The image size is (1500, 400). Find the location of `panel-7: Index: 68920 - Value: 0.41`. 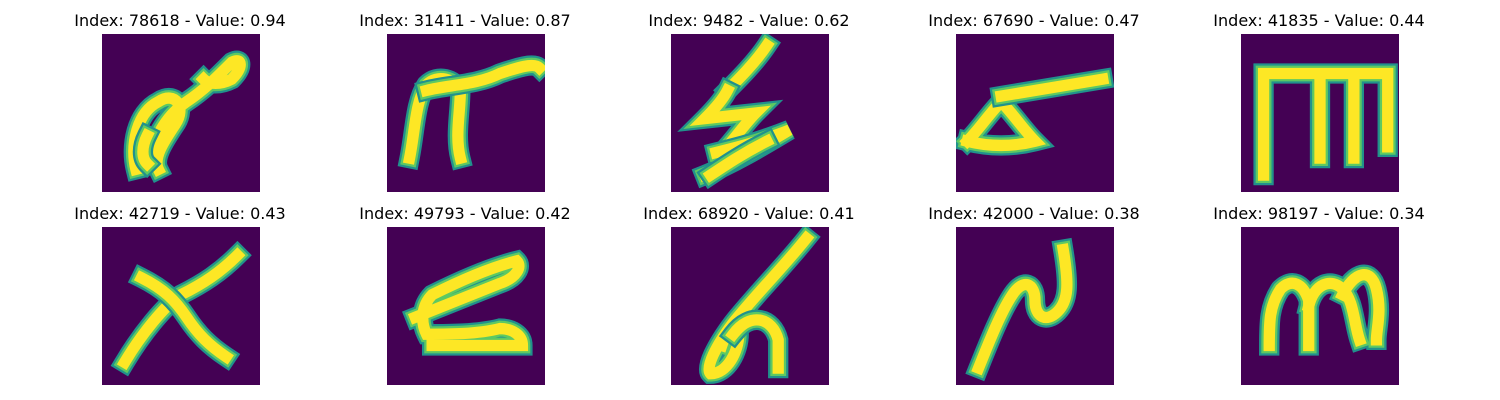

panel-7: Index: 68920 - Value: 0.41 is located at coordinates (749, 289).